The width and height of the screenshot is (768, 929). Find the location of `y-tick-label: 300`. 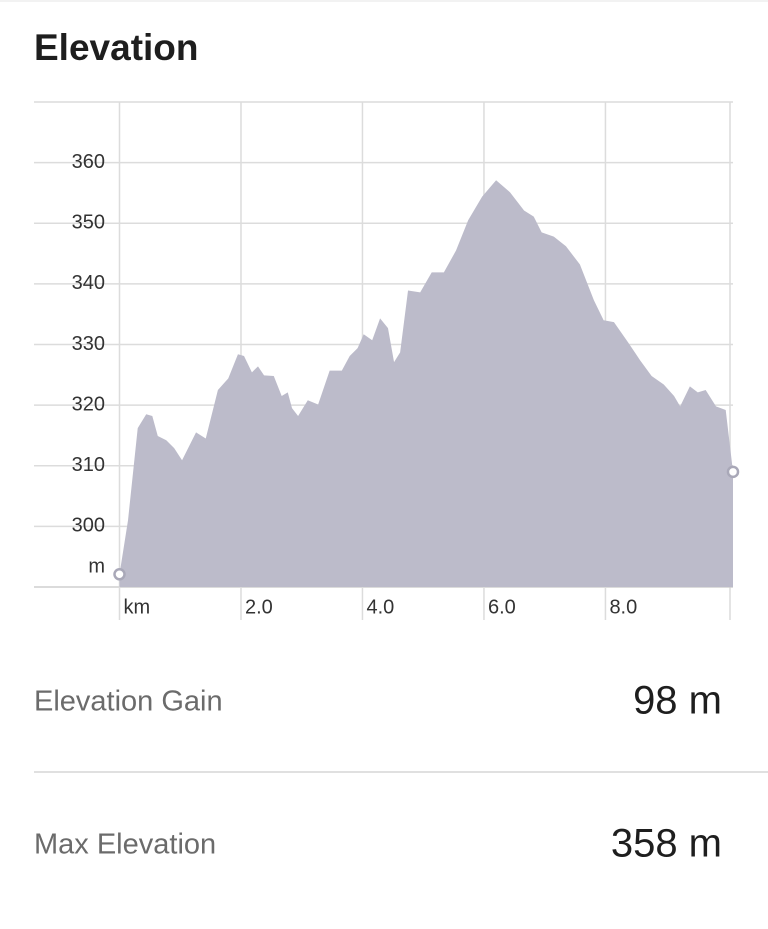

y-tick-label: 300 is located at coordinates (88, 526).